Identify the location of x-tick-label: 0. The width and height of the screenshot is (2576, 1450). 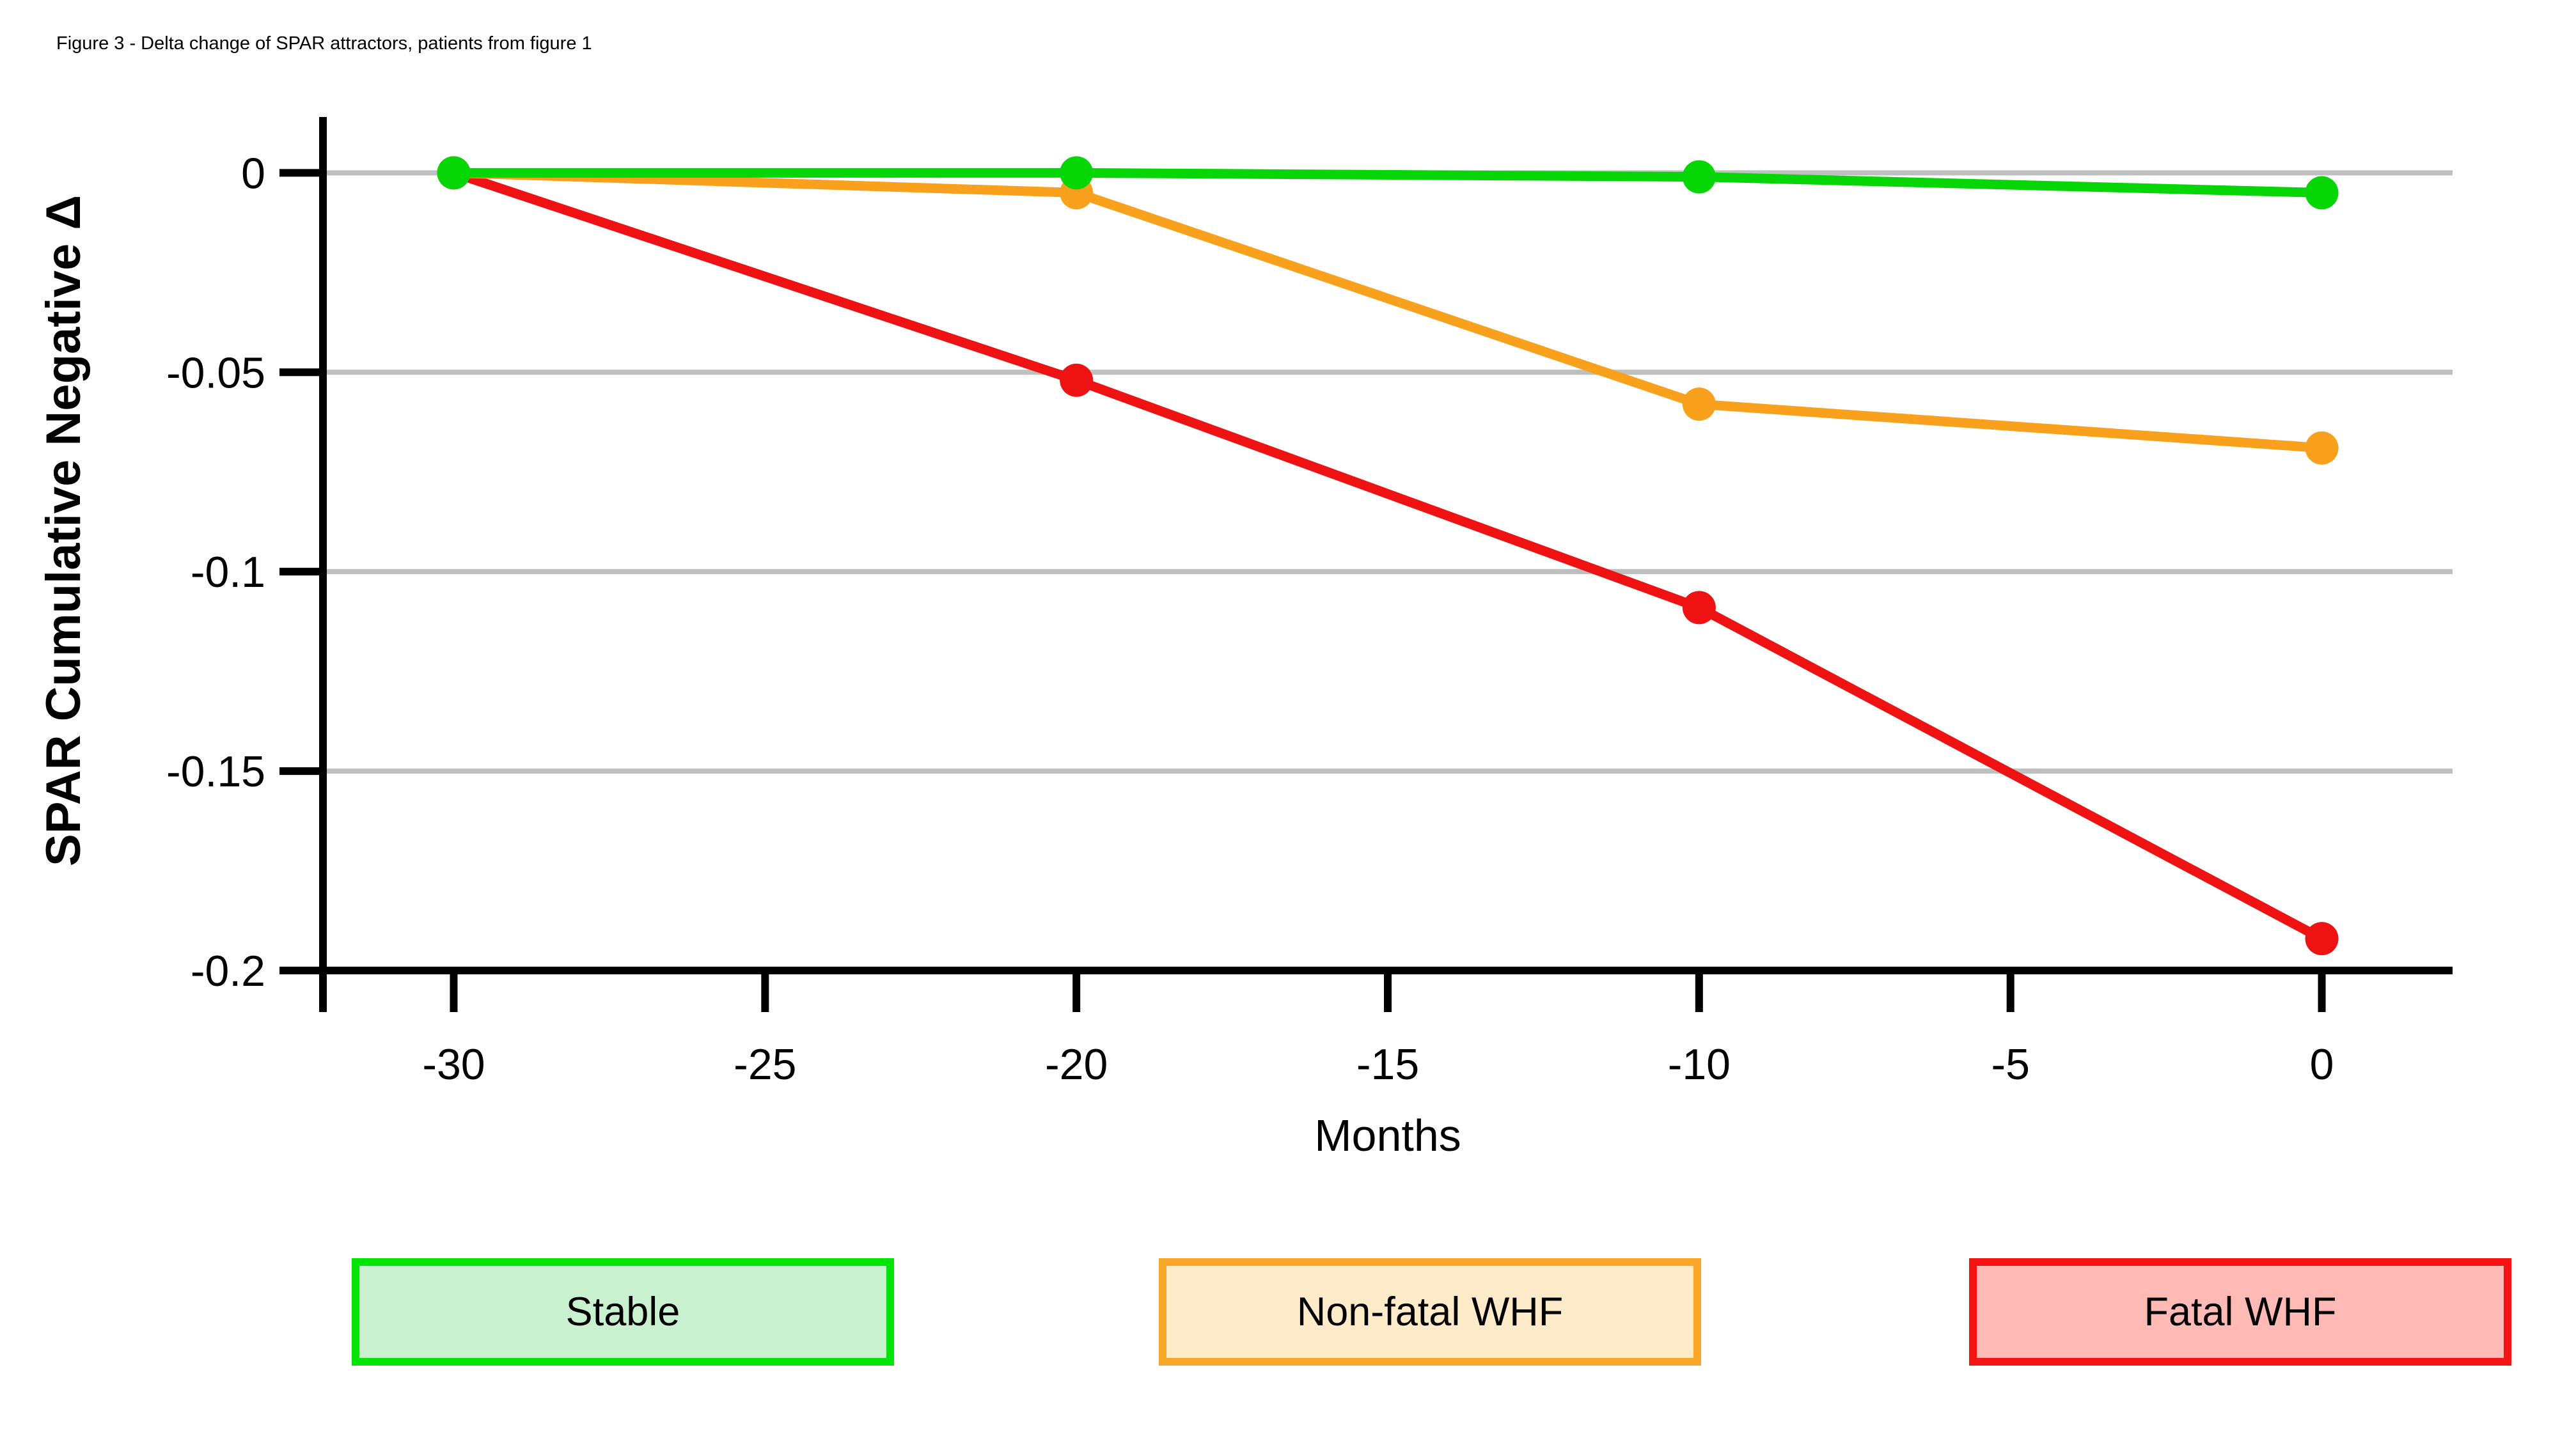
(2322, 1064).